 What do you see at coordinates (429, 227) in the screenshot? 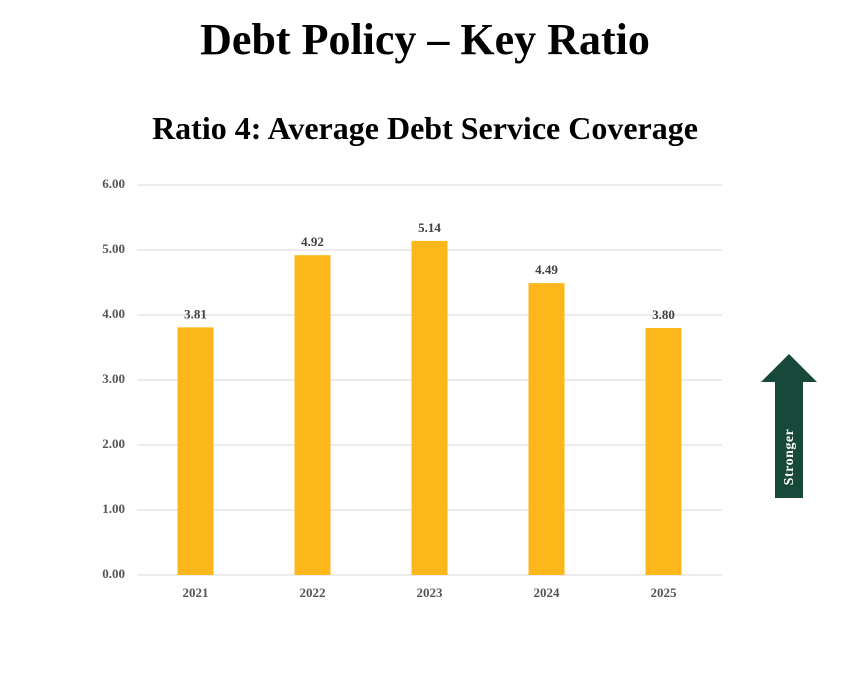
I see `data-label-2023: 5.14` at bounding box center [429, 227].